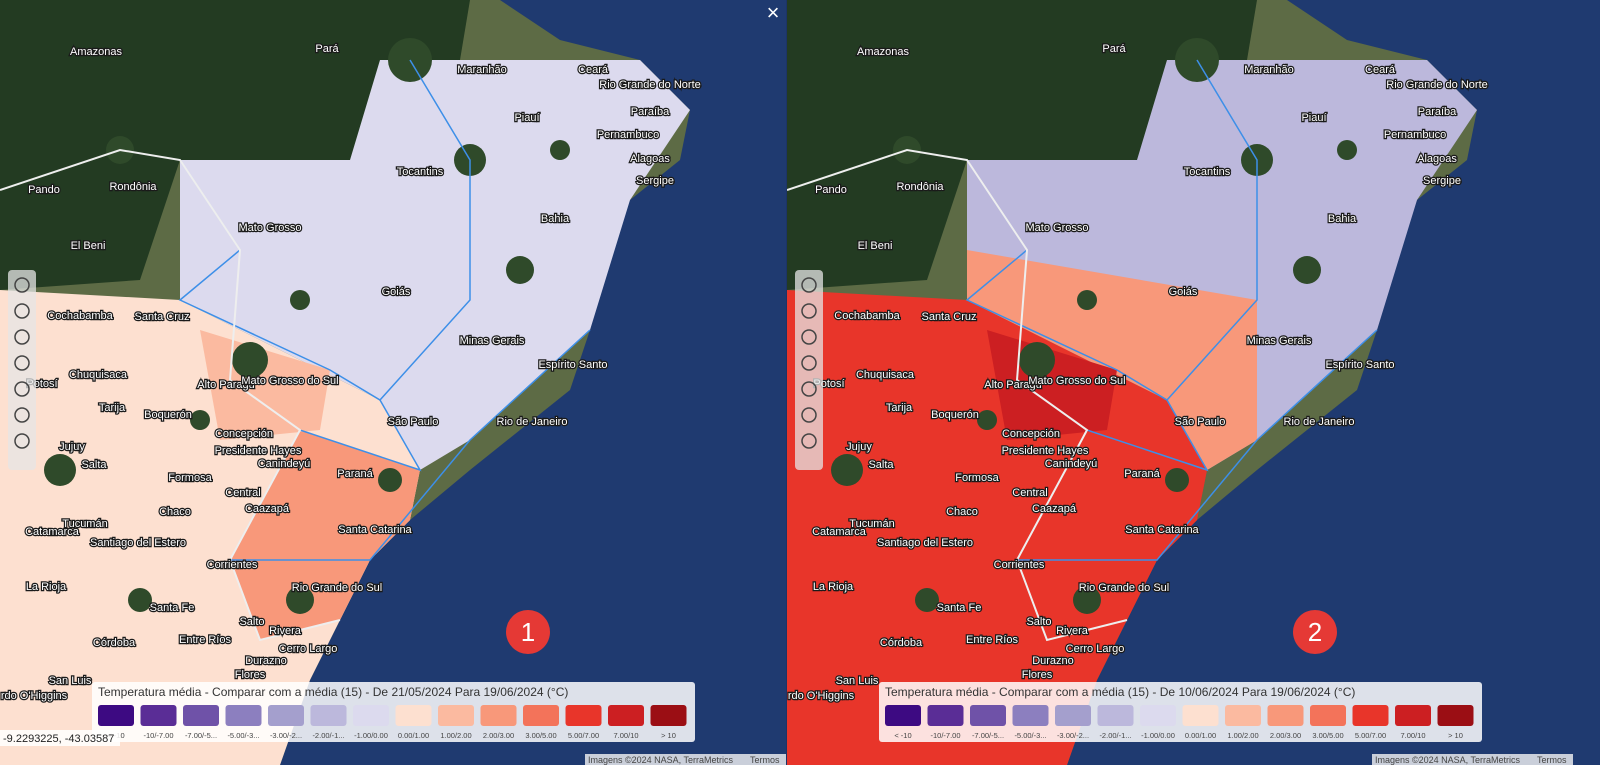 This screenshot has height=765, width=1600. I want to click on forest, so click(1022, 145).